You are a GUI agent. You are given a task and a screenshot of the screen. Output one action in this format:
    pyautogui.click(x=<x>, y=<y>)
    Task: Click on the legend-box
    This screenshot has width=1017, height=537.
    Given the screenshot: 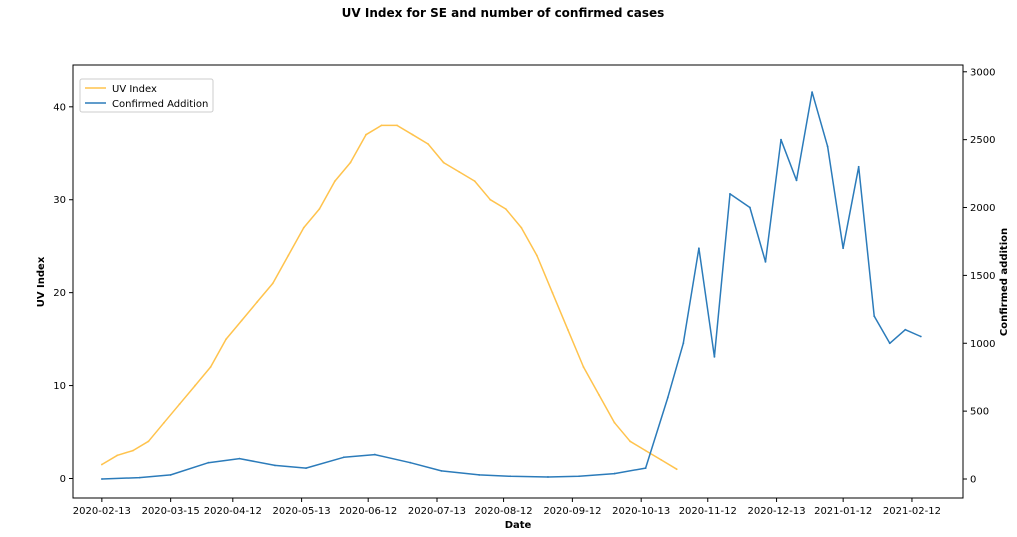 What is the action you would take?
    pyautogui.click(x=146, y=95)
    